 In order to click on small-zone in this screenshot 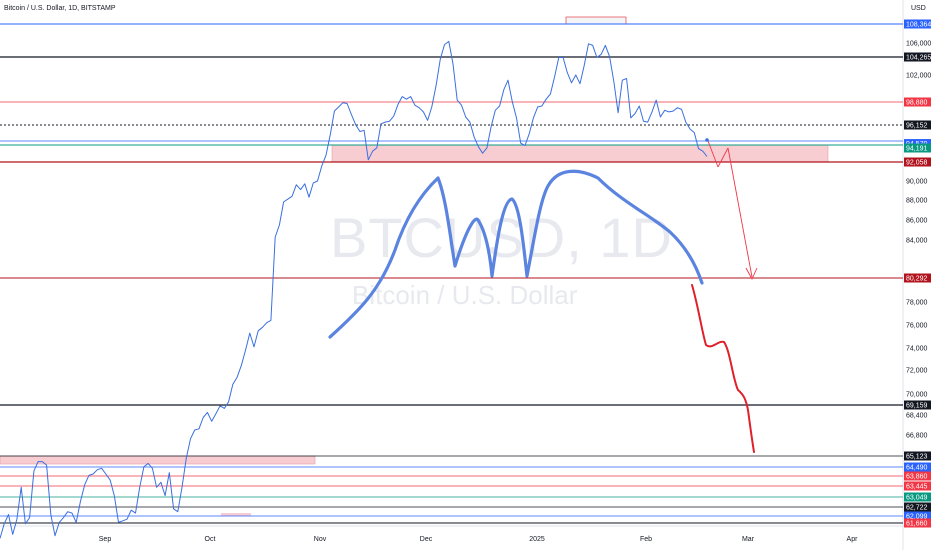, I will do `click(236, 514)`.